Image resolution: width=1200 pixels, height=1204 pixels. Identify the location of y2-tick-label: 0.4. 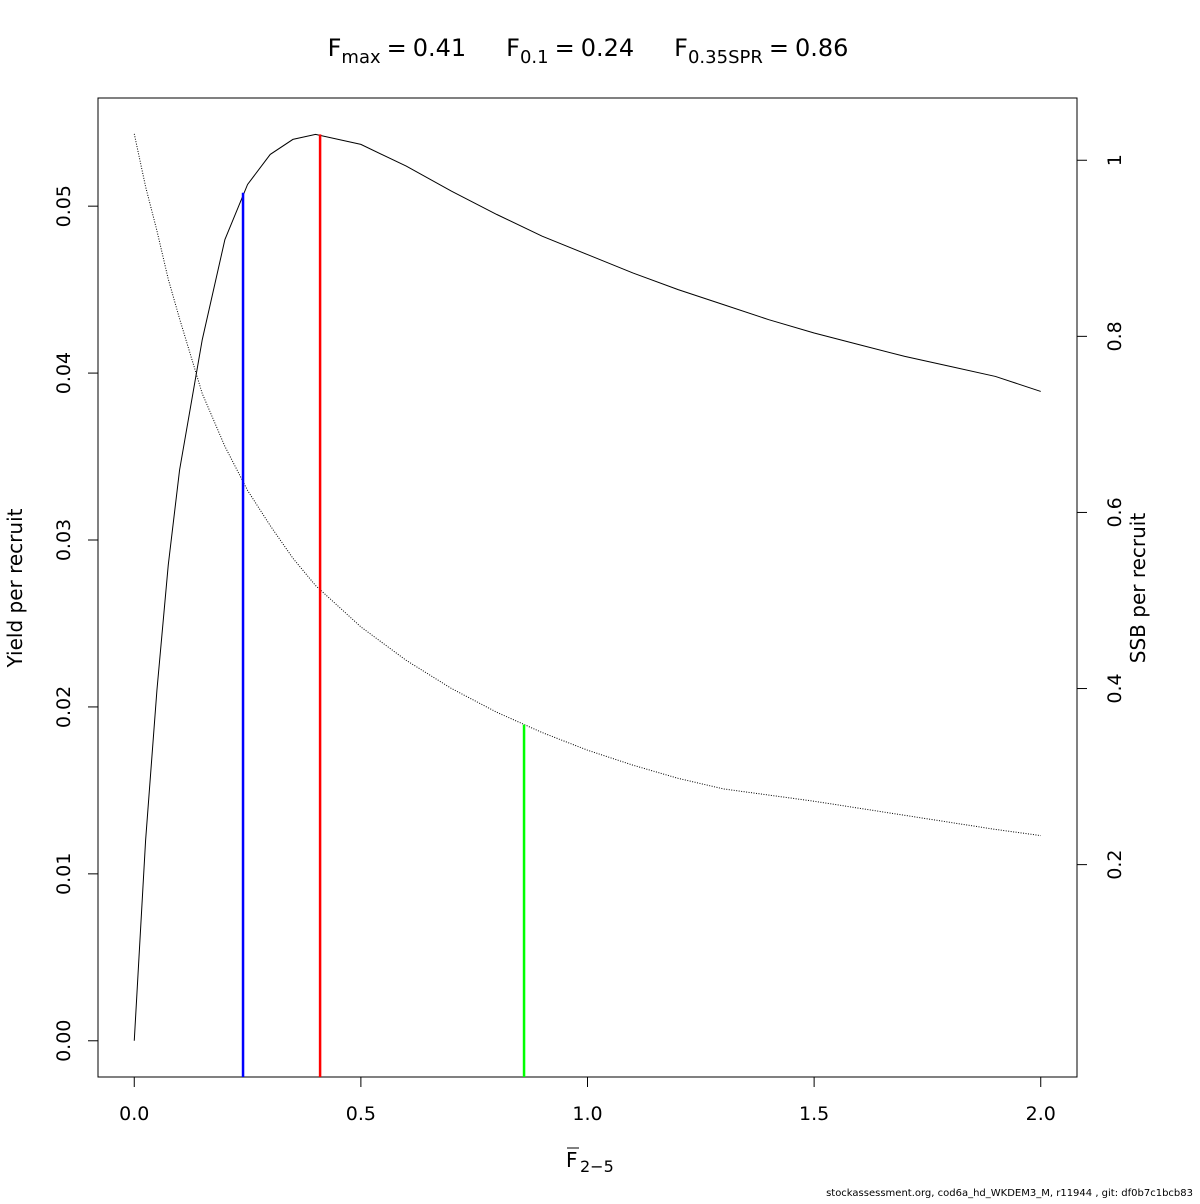
(1115, 688).